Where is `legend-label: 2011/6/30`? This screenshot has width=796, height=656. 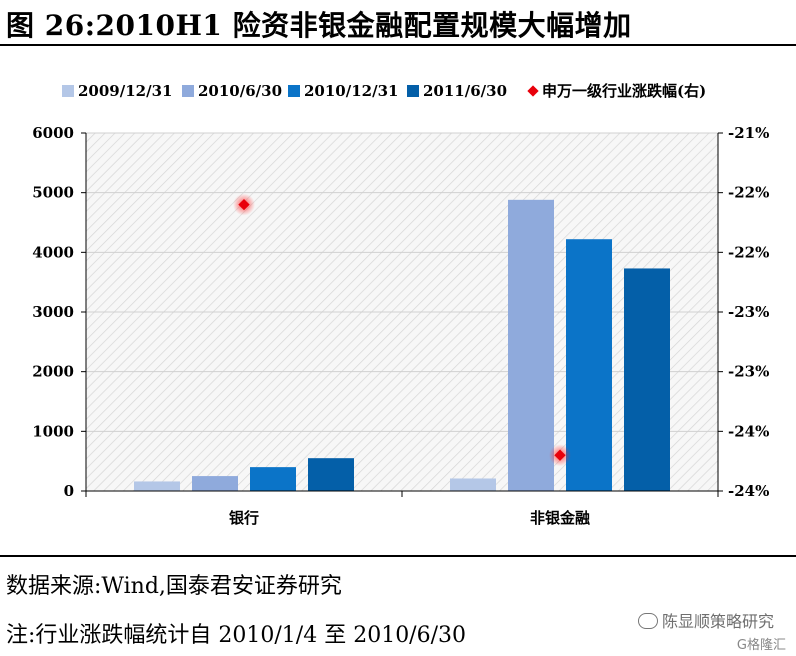 legend-label: 2011/6/30 is located at coordinates (465, 91).